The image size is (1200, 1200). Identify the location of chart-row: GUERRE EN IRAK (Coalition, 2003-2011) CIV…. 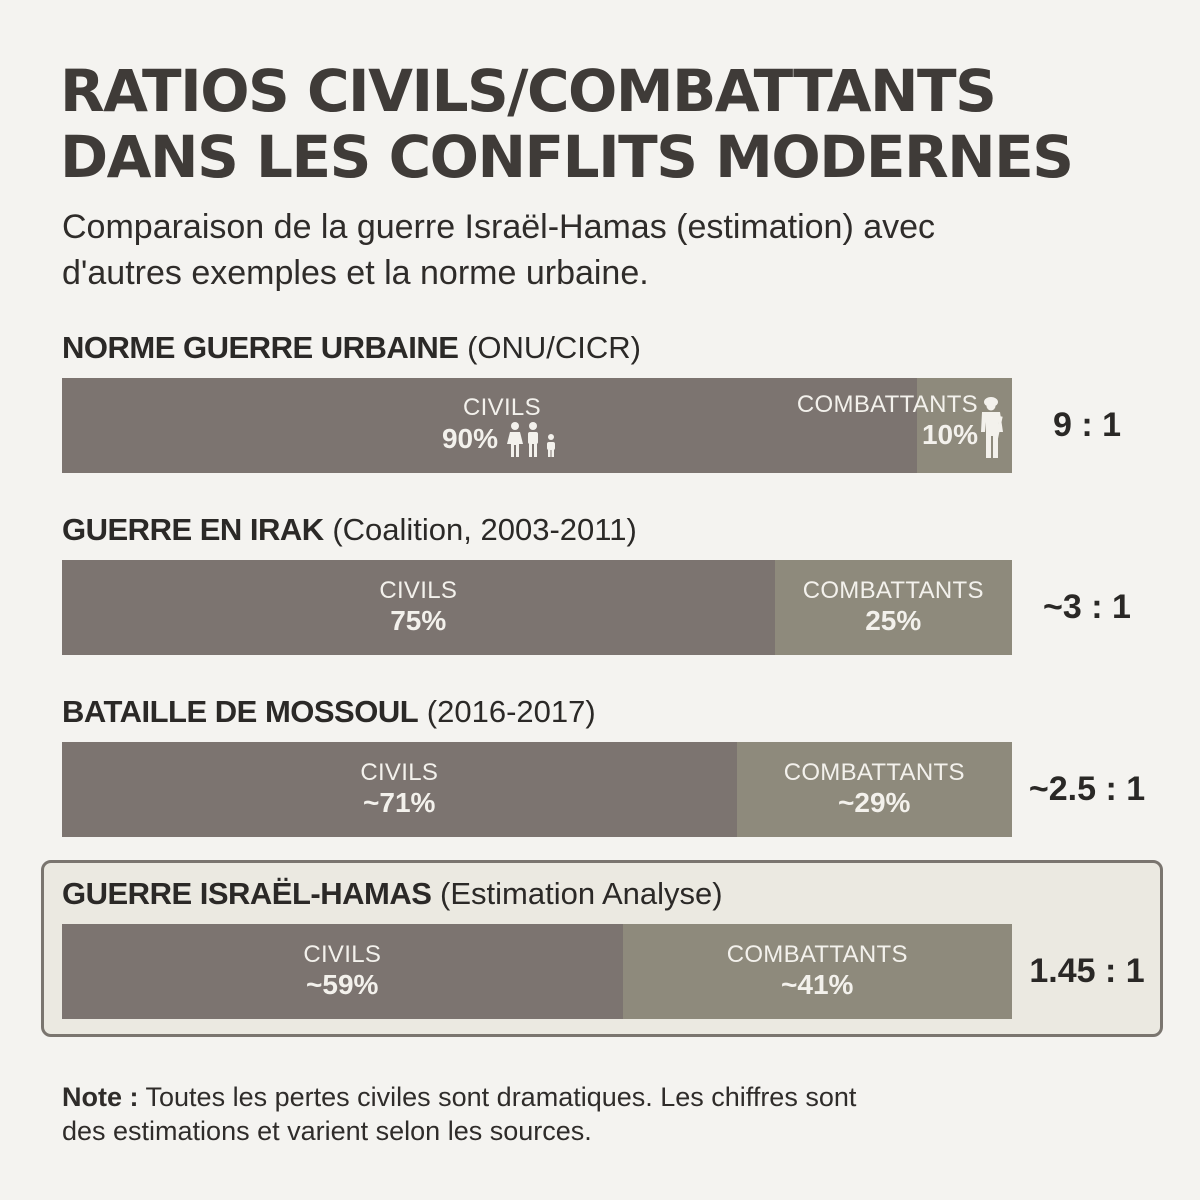
(612, 582).